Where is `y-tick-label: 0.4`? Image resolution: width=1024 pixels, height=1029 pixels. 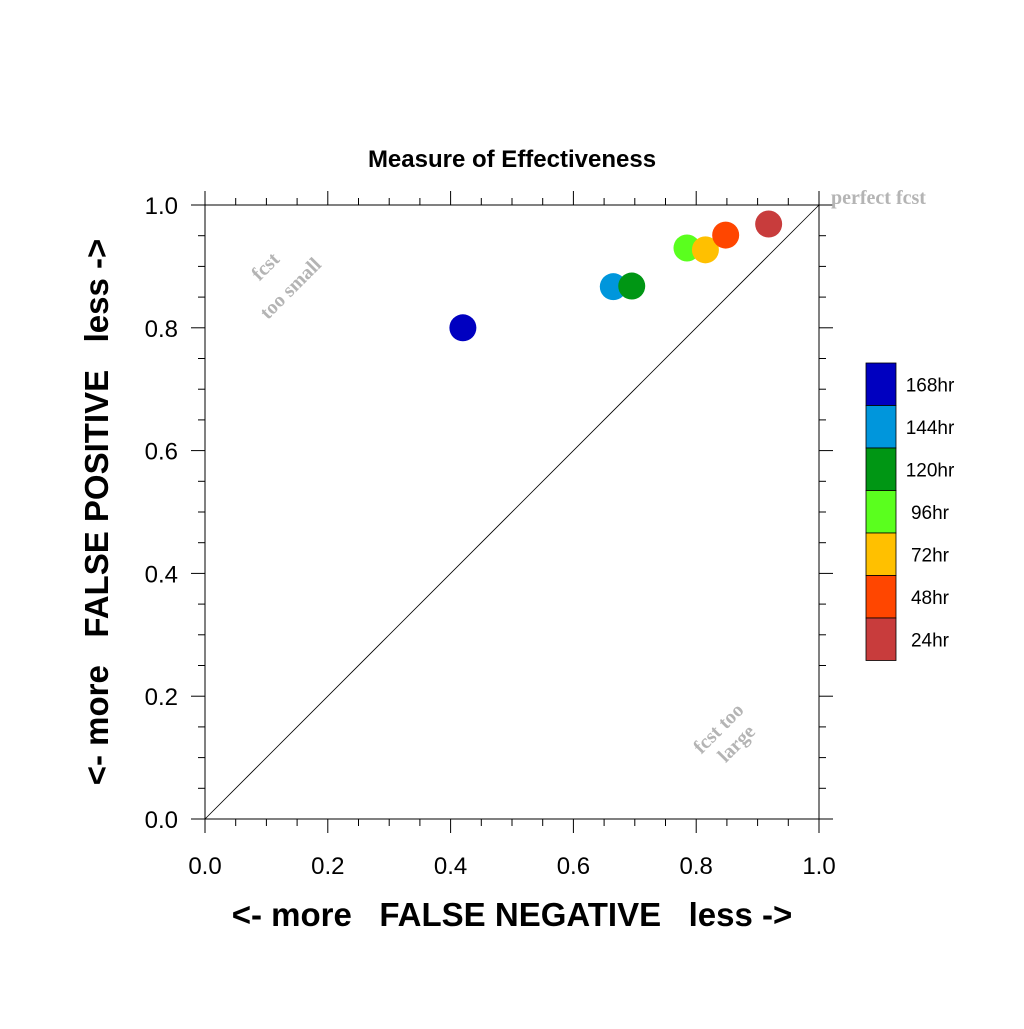
y-tick-label: 0.4 is located at coordinates (161, 574).